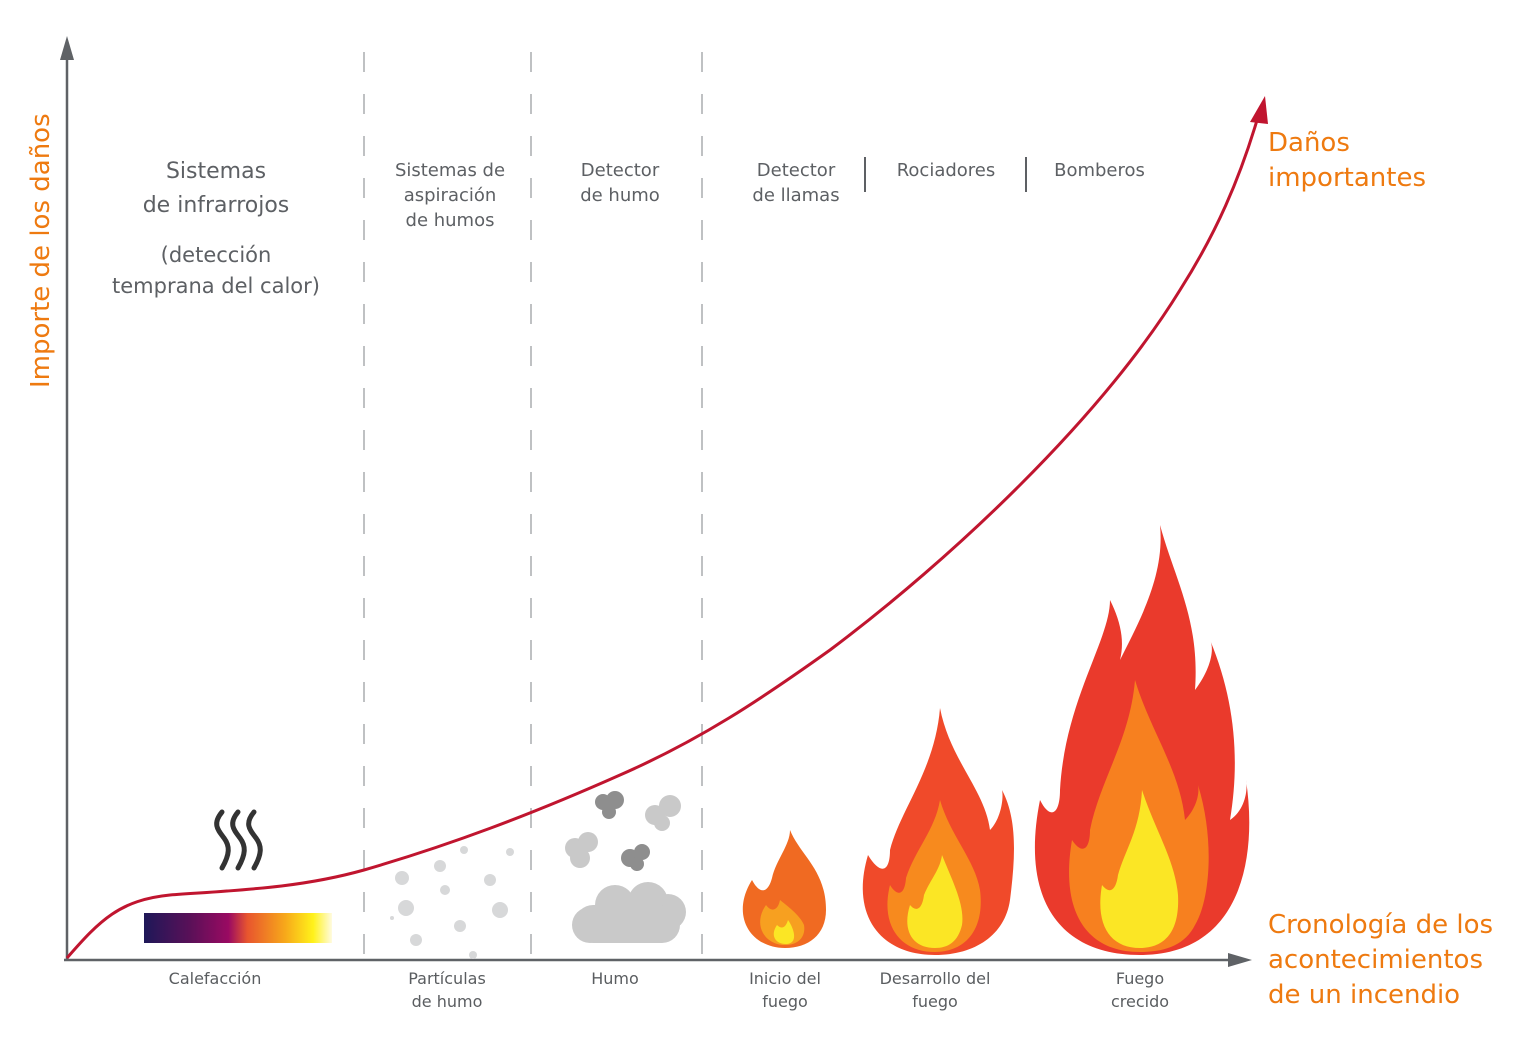 Image resolution: width=1536 pixels, height=1046 pixels. I want to click on medium-flame-icon, so click(938, 831).